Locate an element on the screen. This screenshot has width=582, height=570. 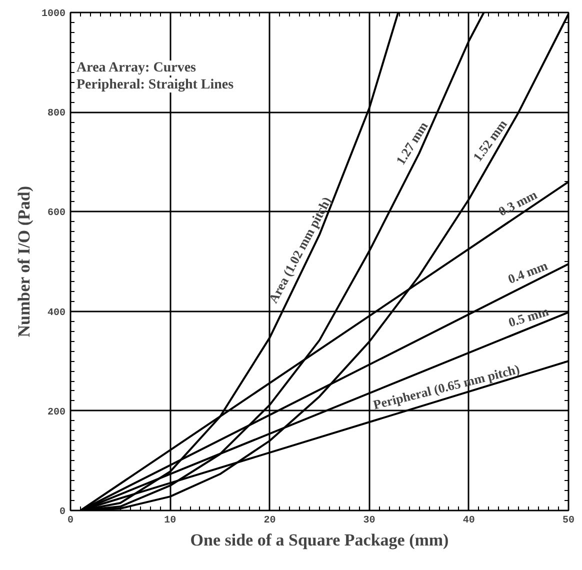
annotation: 0.4 mm is located at coordinates (528, 272).